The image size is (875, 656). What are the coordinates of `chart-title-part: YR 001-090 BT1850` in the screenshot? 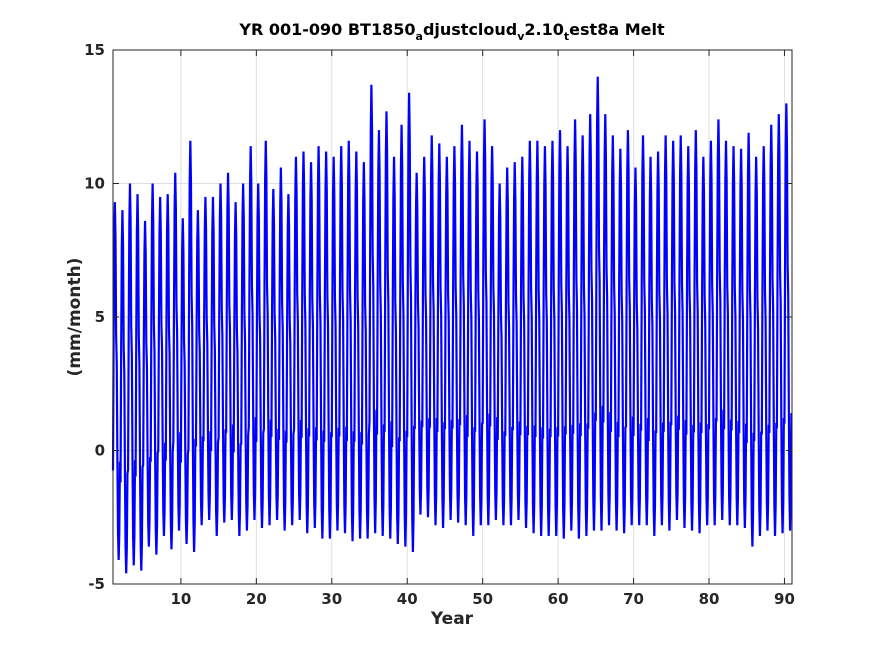 It's located at (326, 29).